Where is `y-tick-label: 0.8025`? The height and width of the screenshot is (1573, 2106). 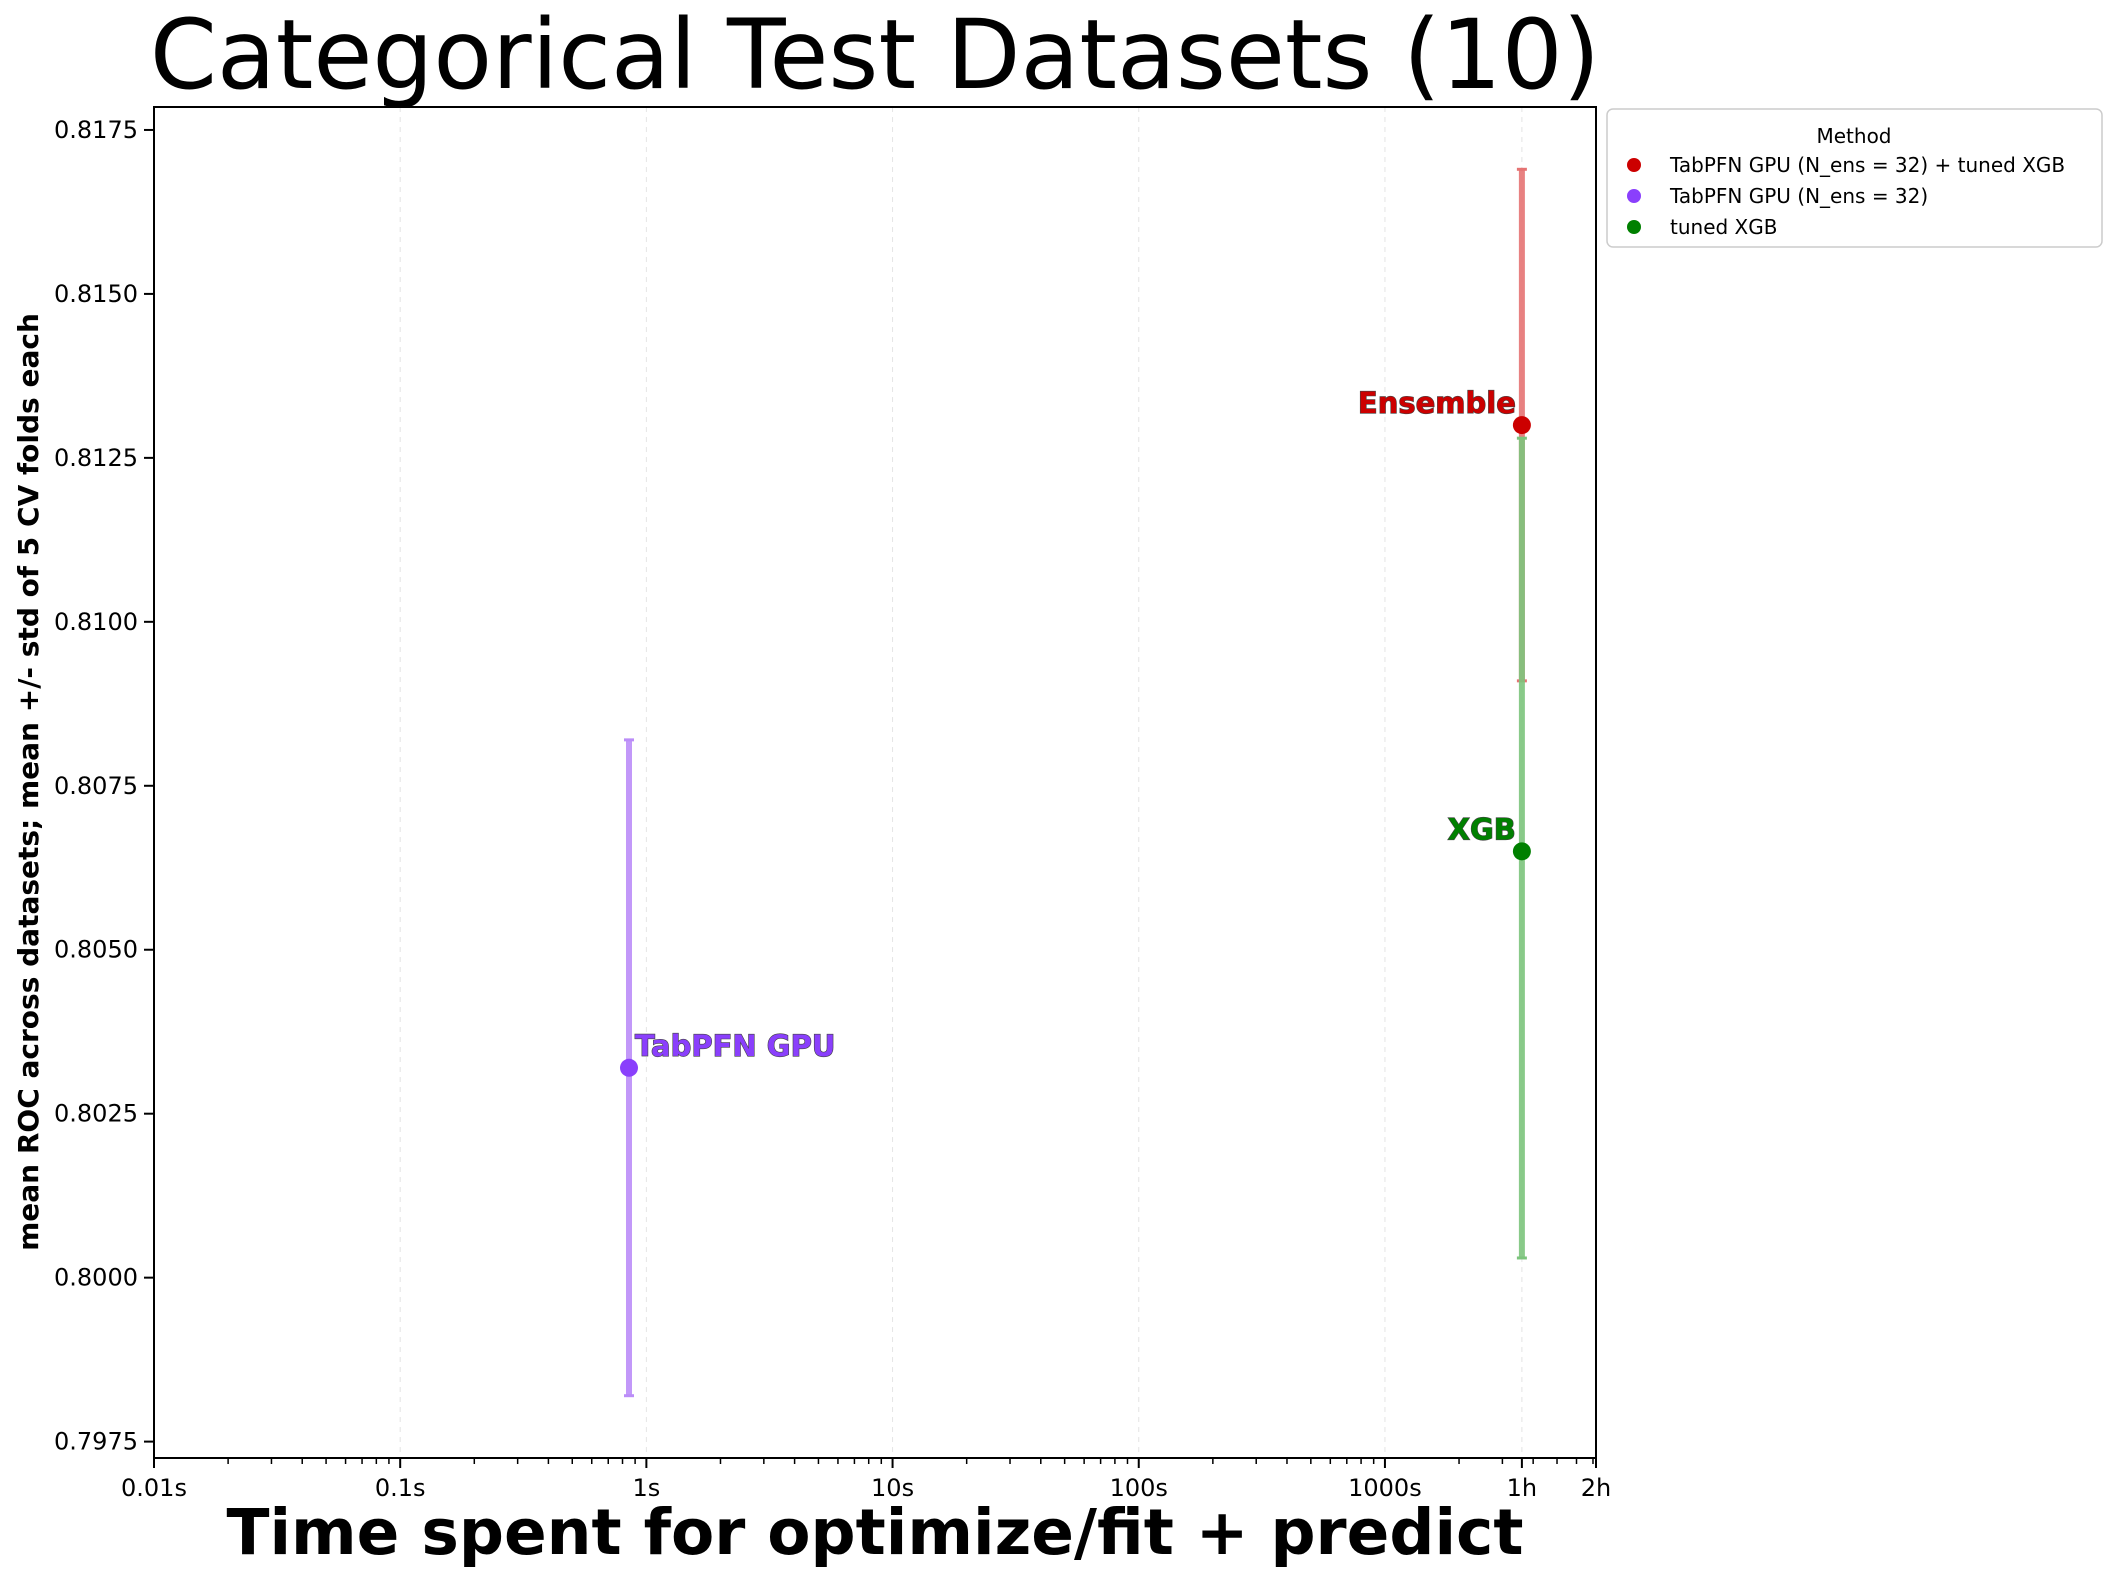 y-tick-label: 0.8025 is located at coordinates (96, 1114).